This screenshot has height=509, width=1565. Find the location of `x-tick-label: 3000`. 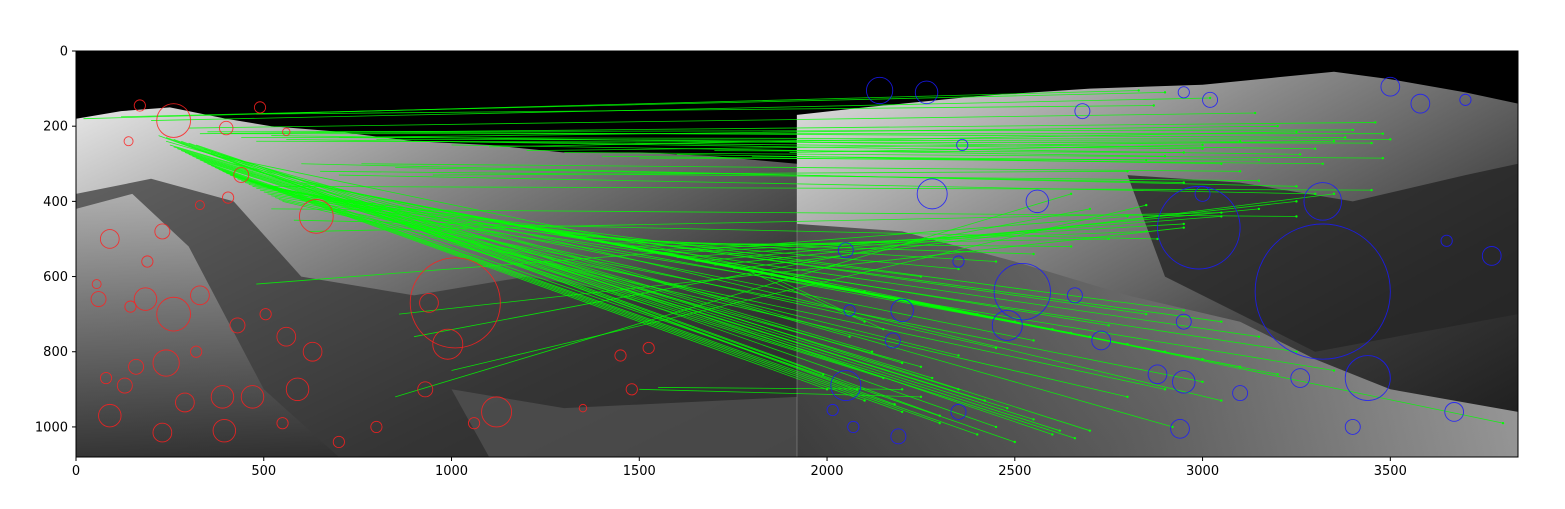

x-tick-label: 3000 is located at coordinates (1202, 471).